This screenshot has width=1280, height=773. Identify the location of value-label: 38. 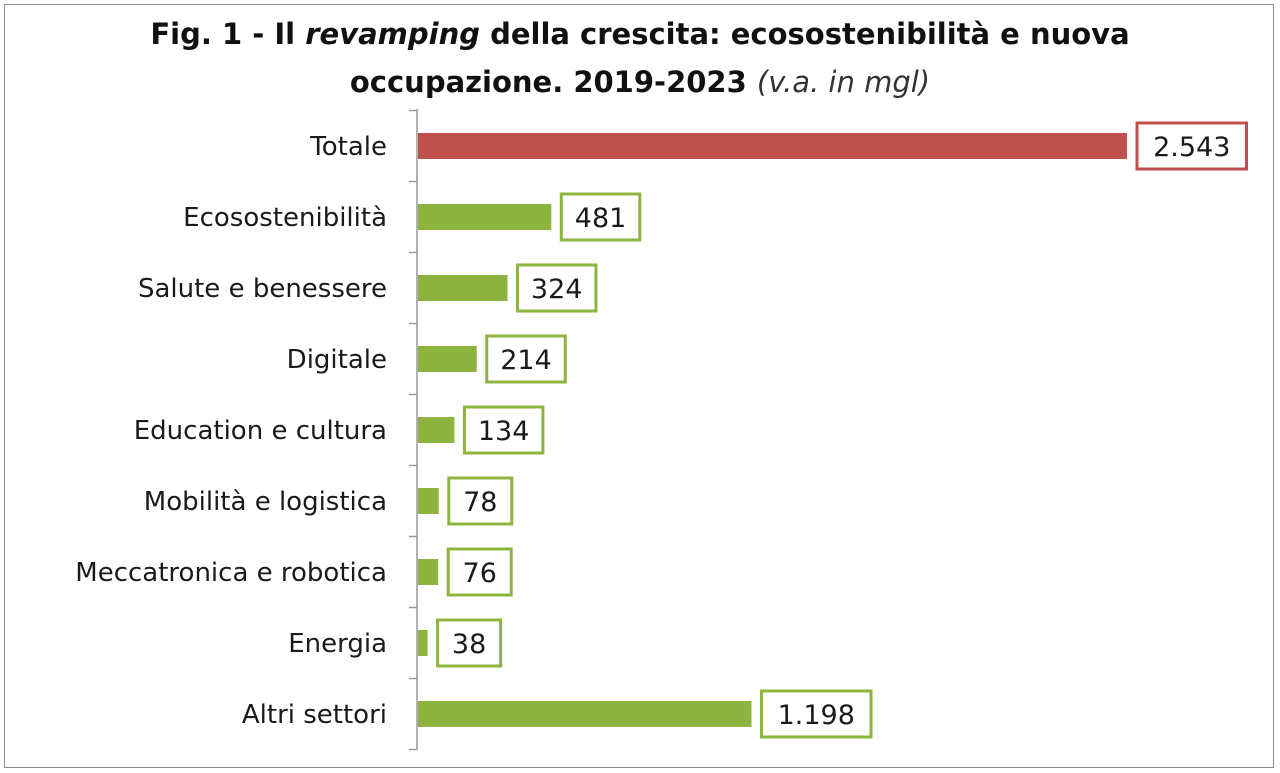
(469, 644).